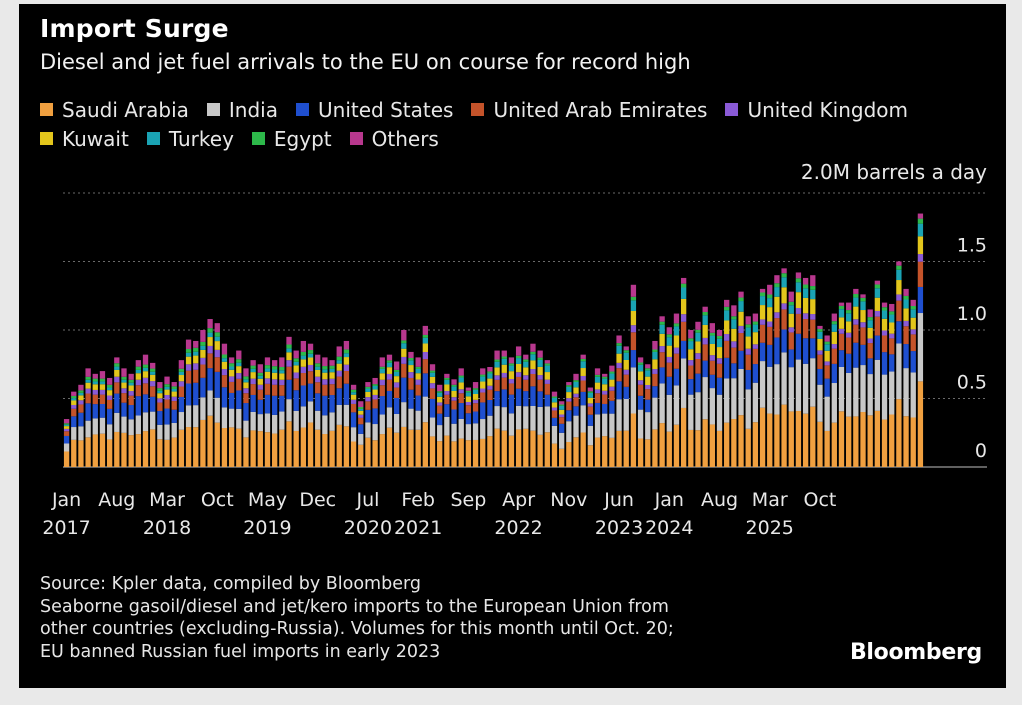  I want to click on x-tick-year-label: 2022, so click(518, 528).